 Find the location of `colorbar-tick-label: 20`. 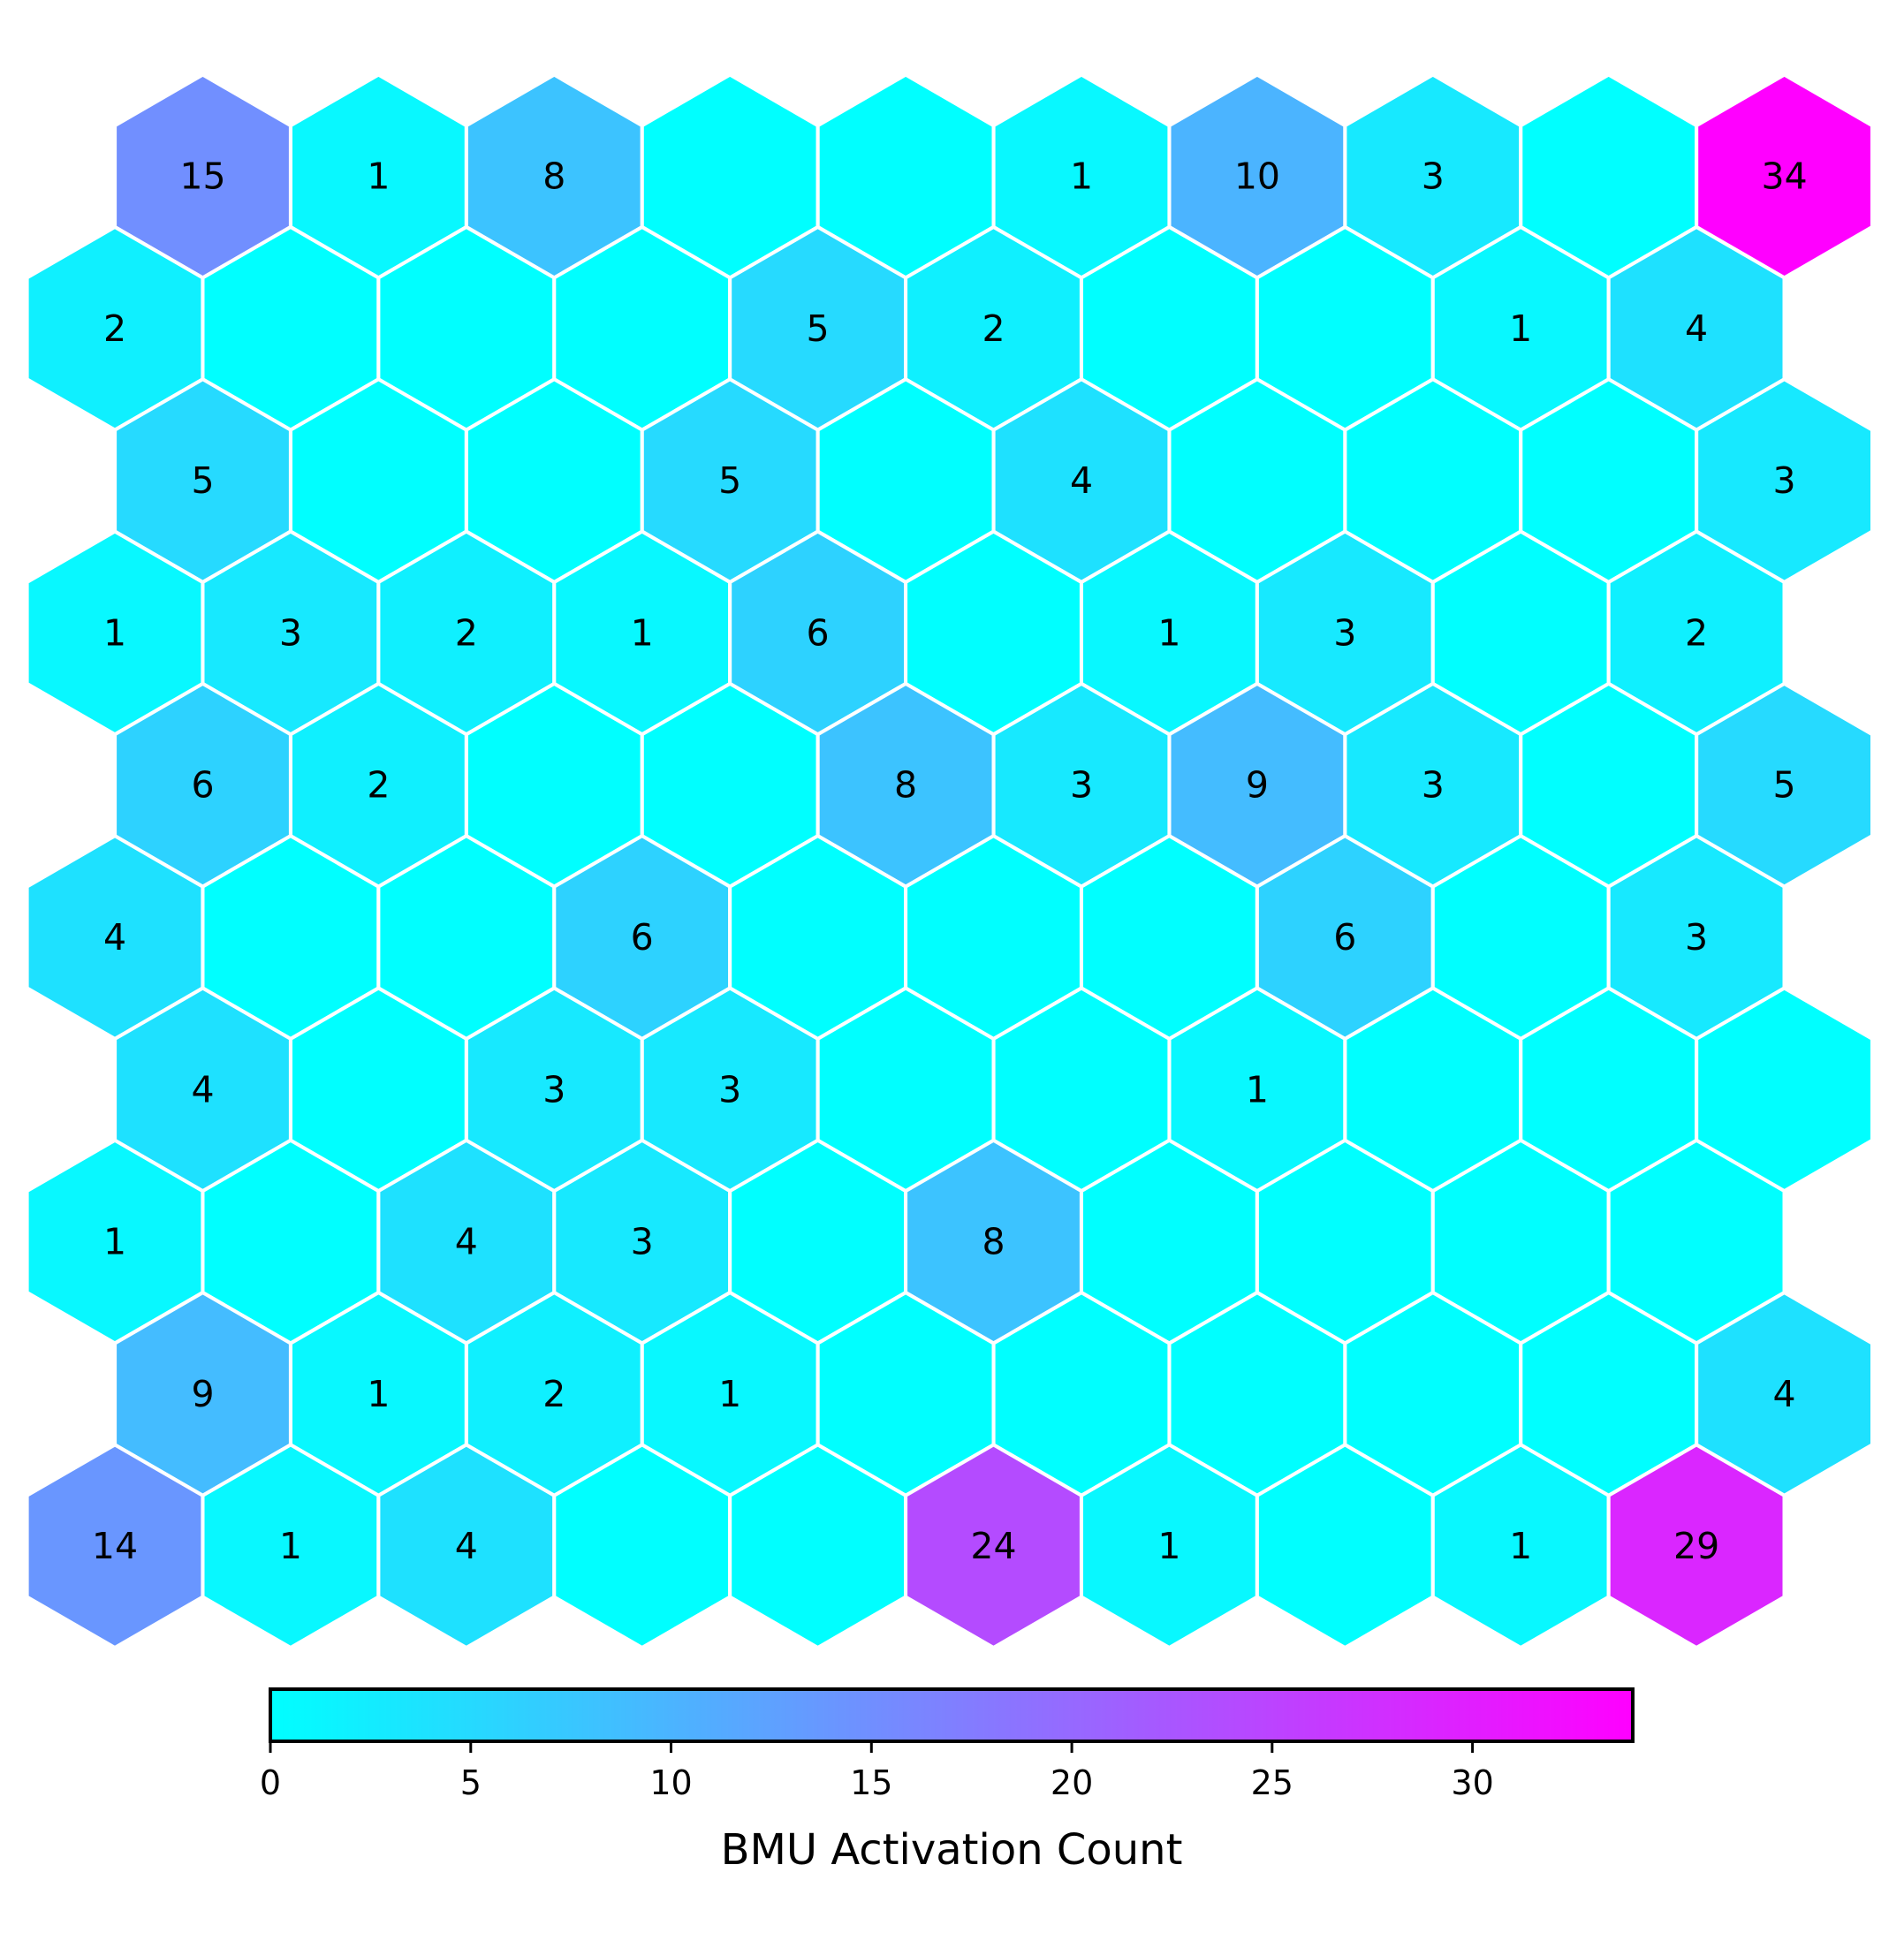

colorbar-tick-label: 20 is located at coordinates (1072, 1782).